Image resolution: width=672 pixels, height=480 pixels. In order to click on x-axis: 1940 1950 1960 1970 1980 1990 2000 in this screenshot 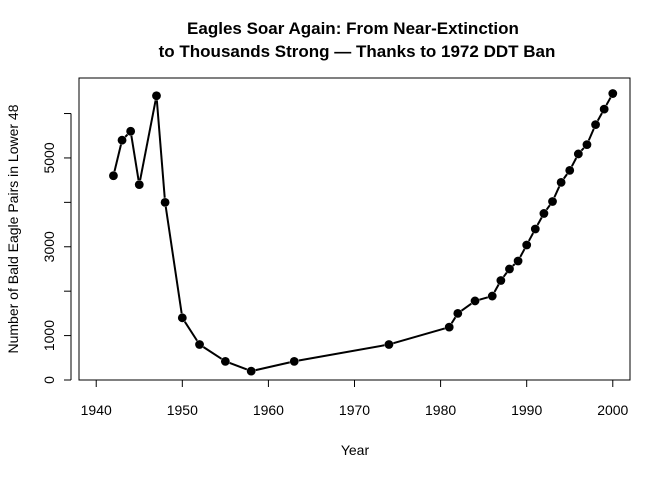, I will do `click(355, 398)`.